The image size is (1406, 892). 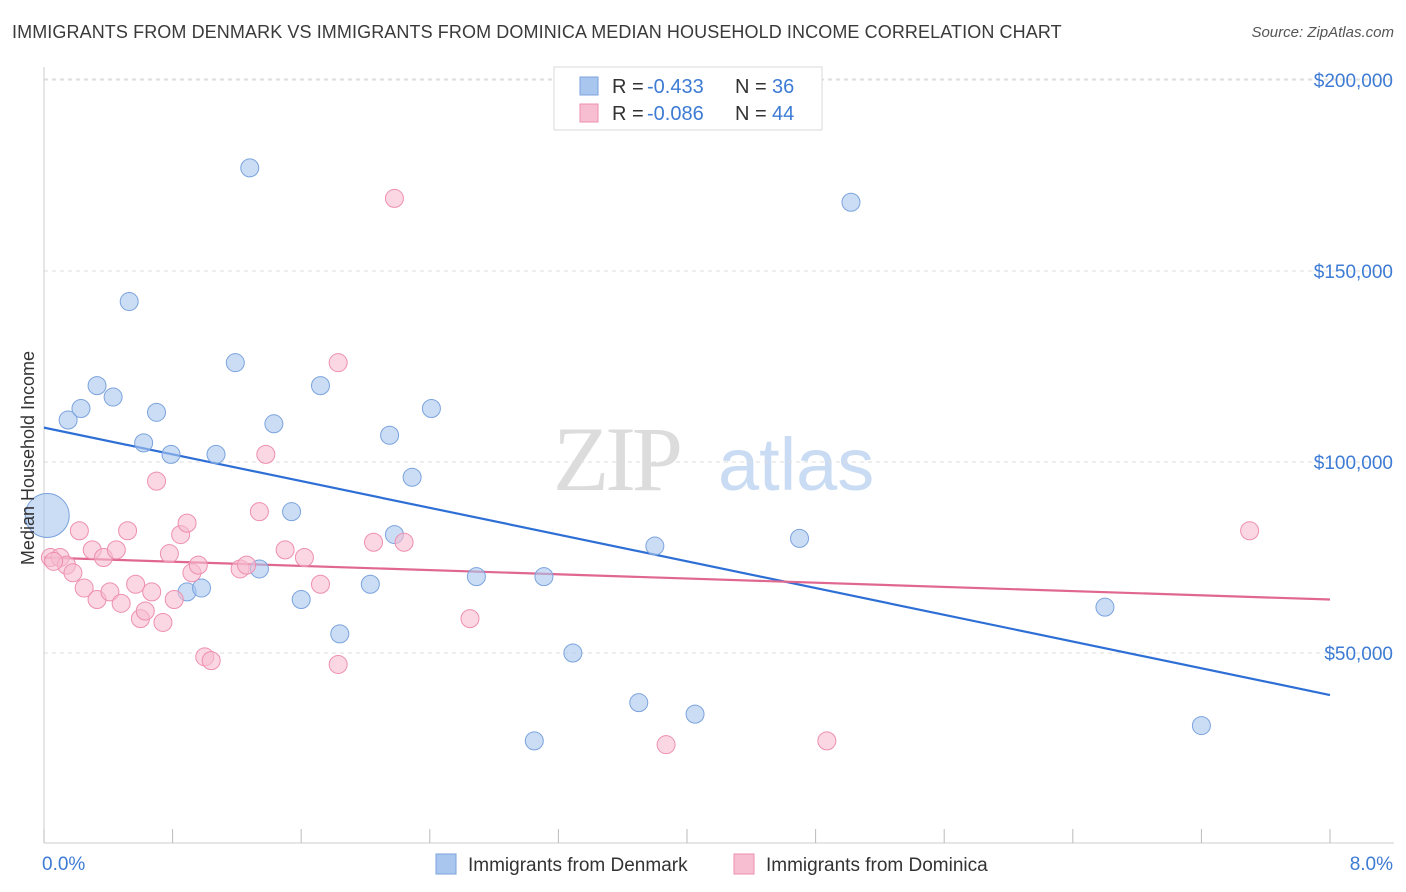 I want to click on legend-n-label-1: N =, so click(x=751, y=87).